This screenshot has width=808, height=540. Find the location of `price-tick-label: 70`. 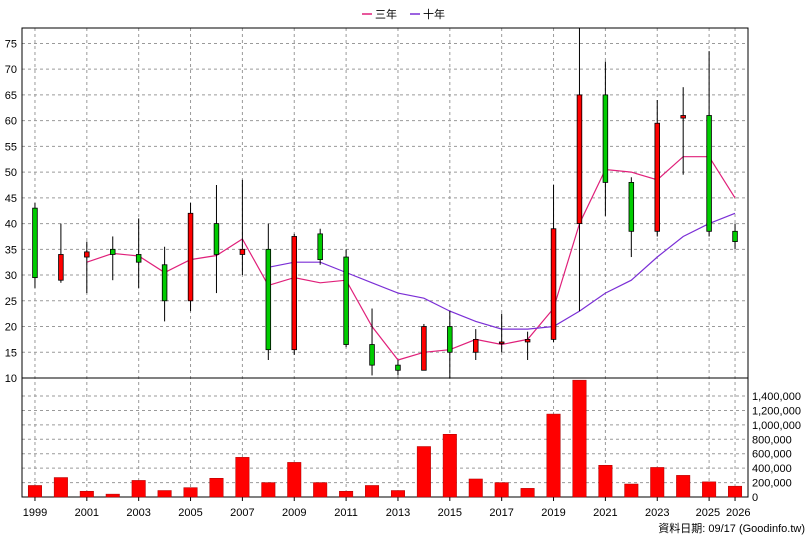

price-tick-label: 70 is located at coordinates (11, 70).